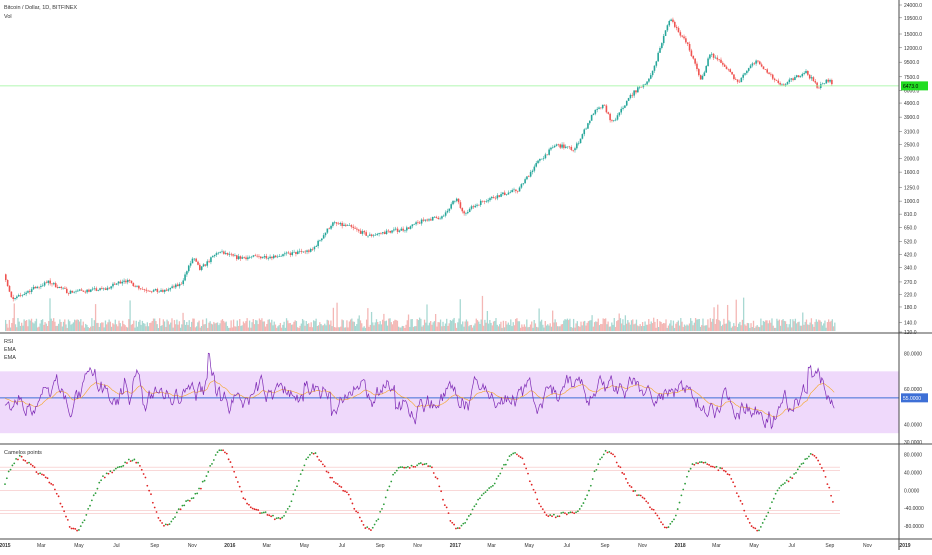 The width and height of the screenshot is (932, 555). I want to click on price-tick-label: 2000.0, so click(912, 159).